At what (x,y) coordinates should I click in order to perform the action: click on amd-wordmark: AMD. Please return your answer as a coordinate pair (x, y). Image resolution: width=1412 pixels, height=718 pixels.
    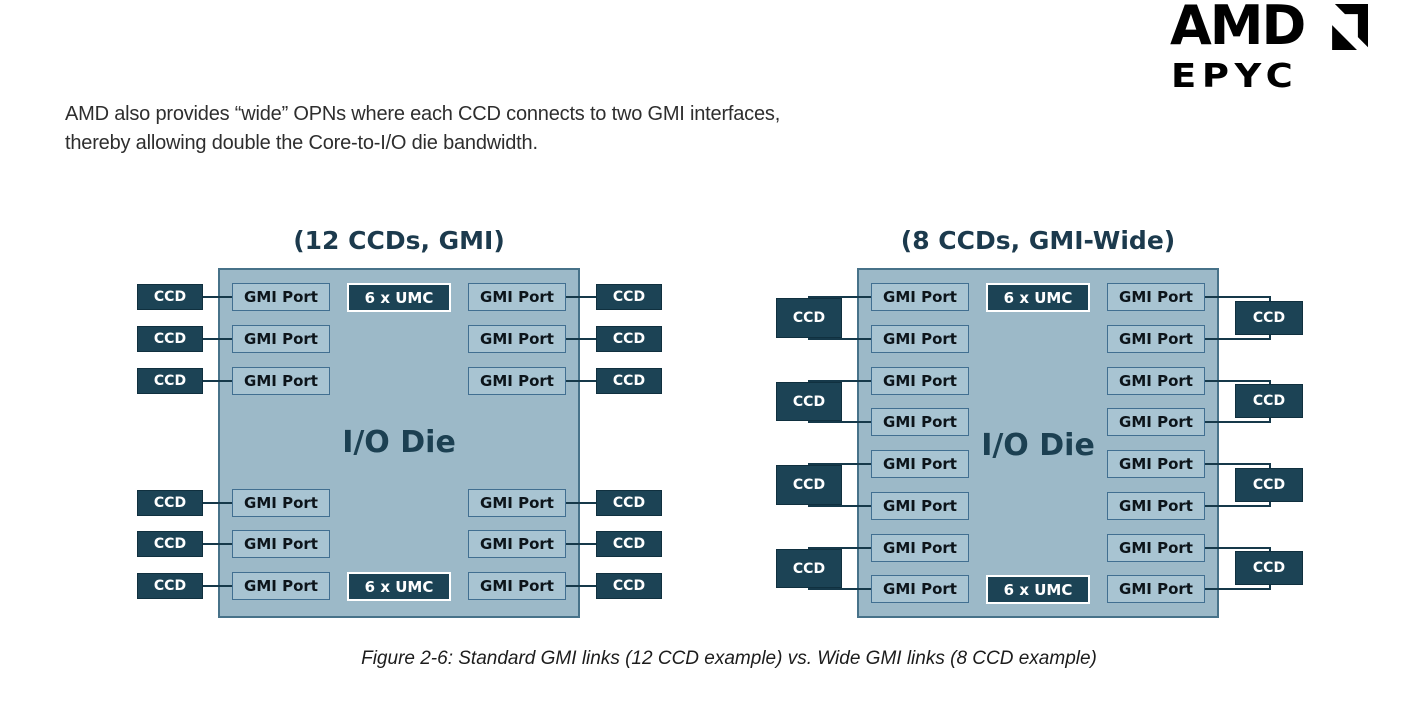
    Looking at the image, I should click on (1238, 28).